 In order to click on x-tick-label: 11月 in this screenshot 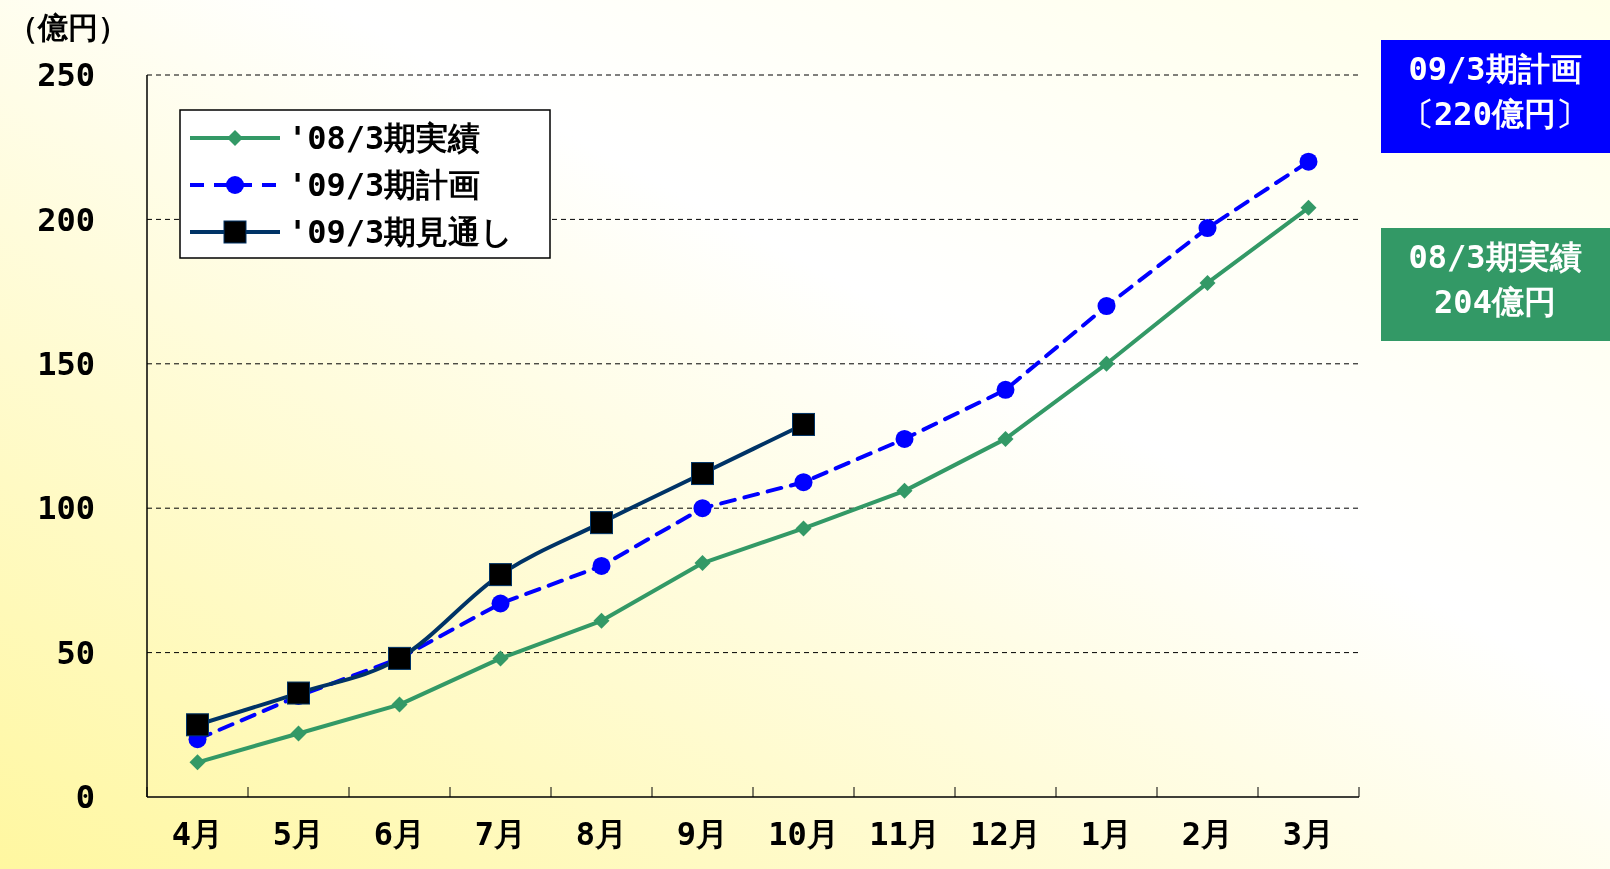, I will do `click(904, 834)`.